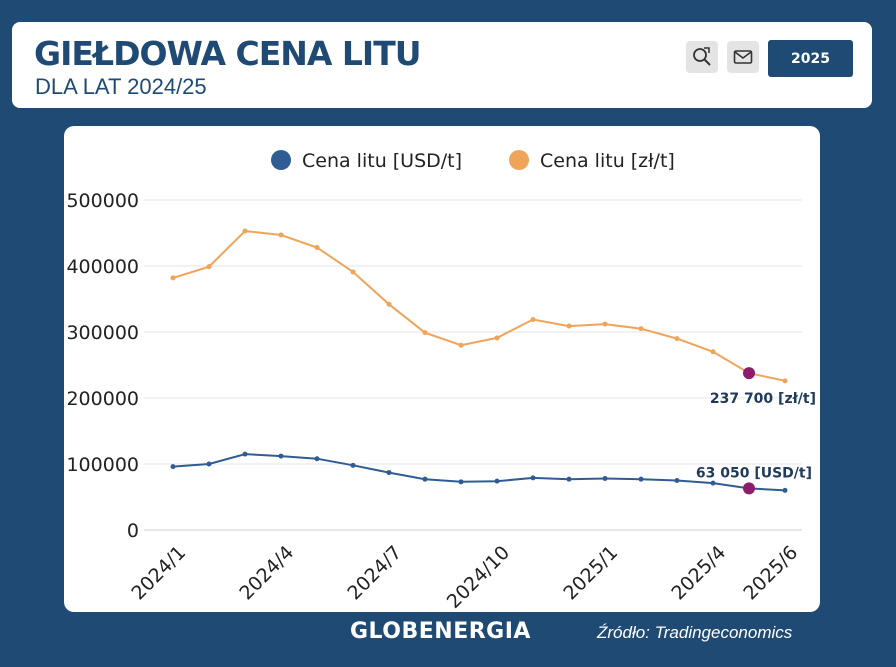  I want to click on x-tick-label: 2025/1, so click(590, 573).